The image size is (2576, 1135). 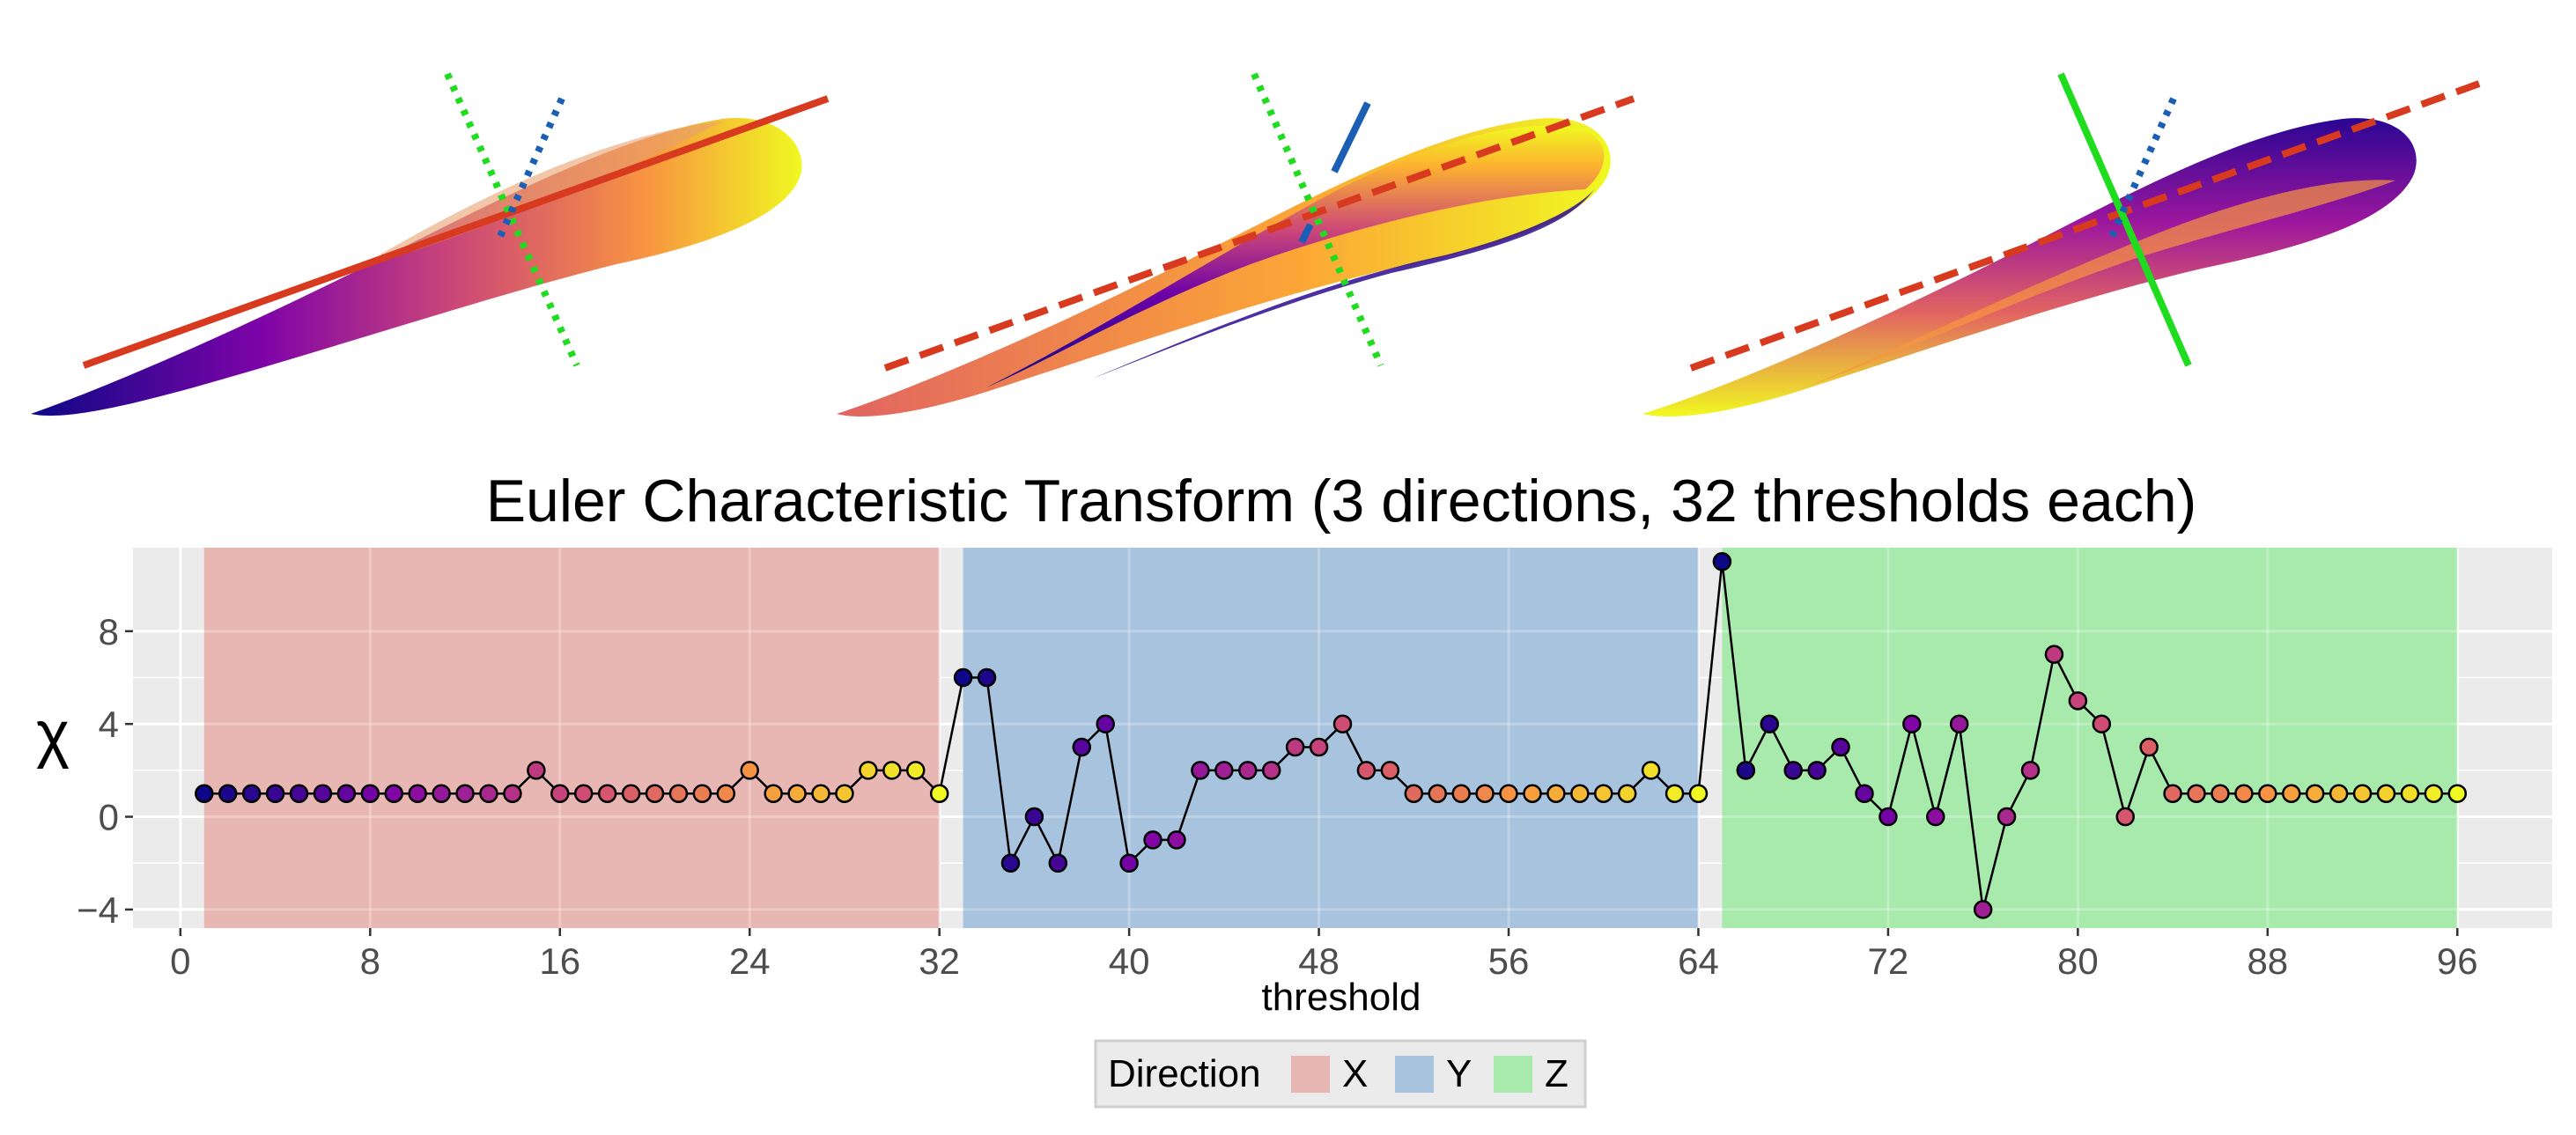 What do you see at coordinates (1306, 233) in the screenshot?
I see `axis-y-line-lower` at bounding box center [1306, 233].